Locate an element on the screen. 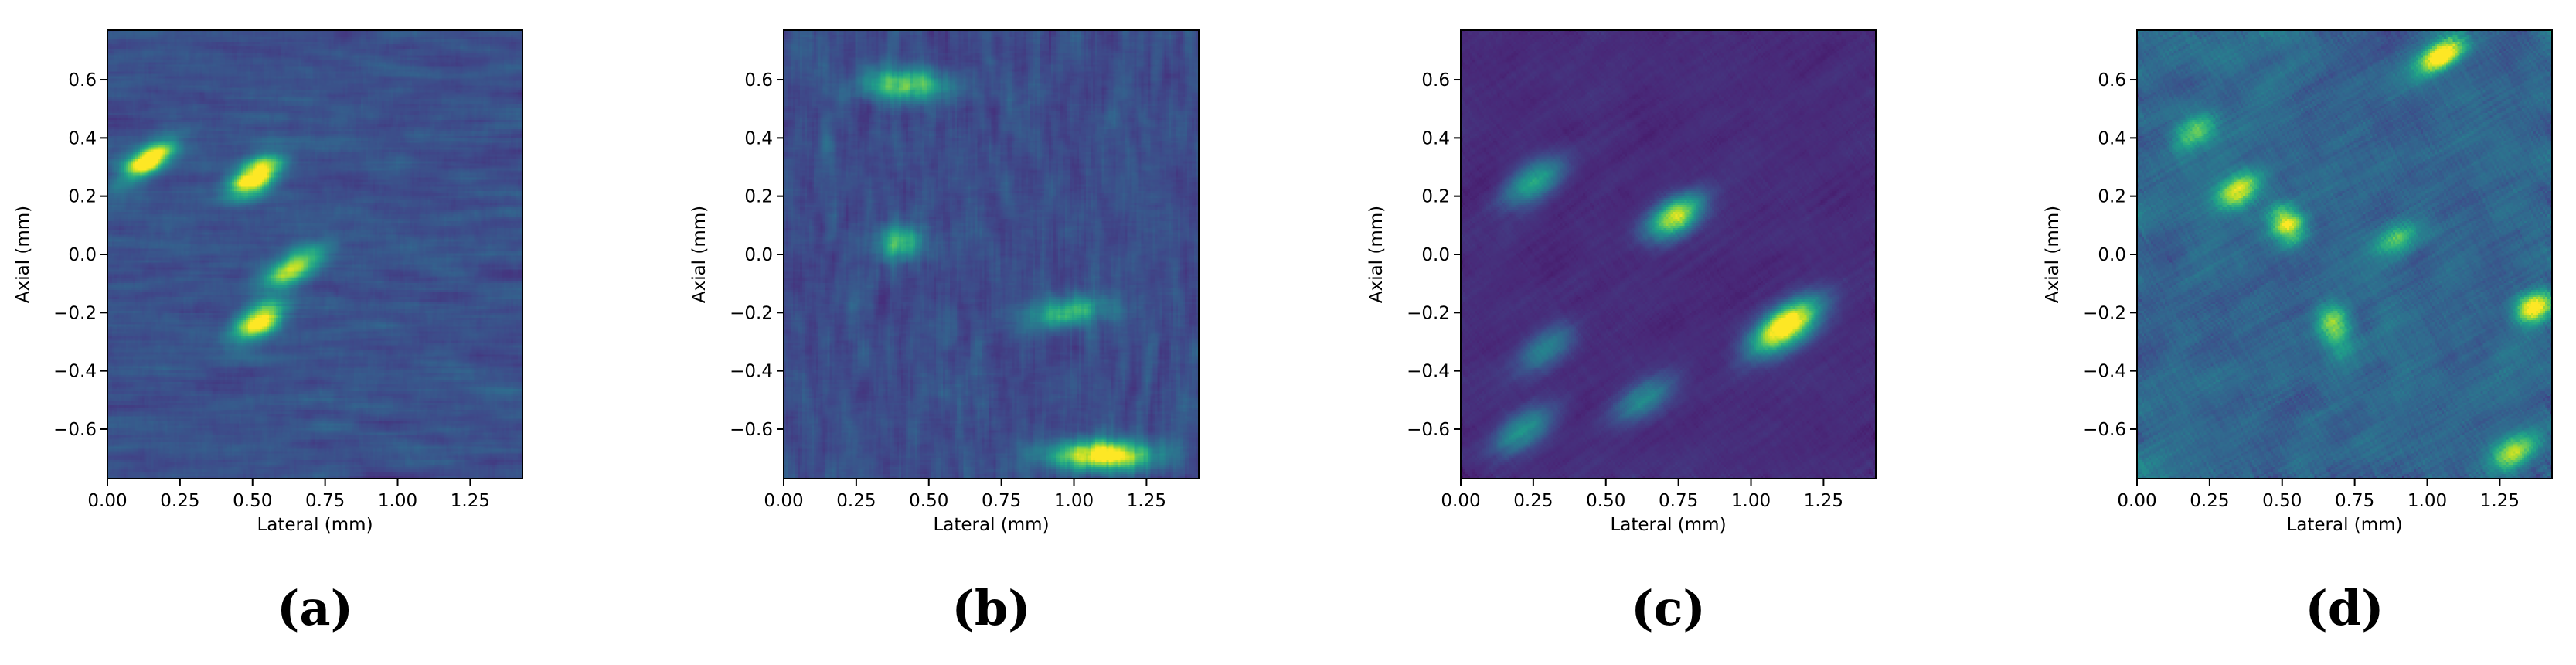  panel-caption: (c) is located at coordinates (1668, 608).